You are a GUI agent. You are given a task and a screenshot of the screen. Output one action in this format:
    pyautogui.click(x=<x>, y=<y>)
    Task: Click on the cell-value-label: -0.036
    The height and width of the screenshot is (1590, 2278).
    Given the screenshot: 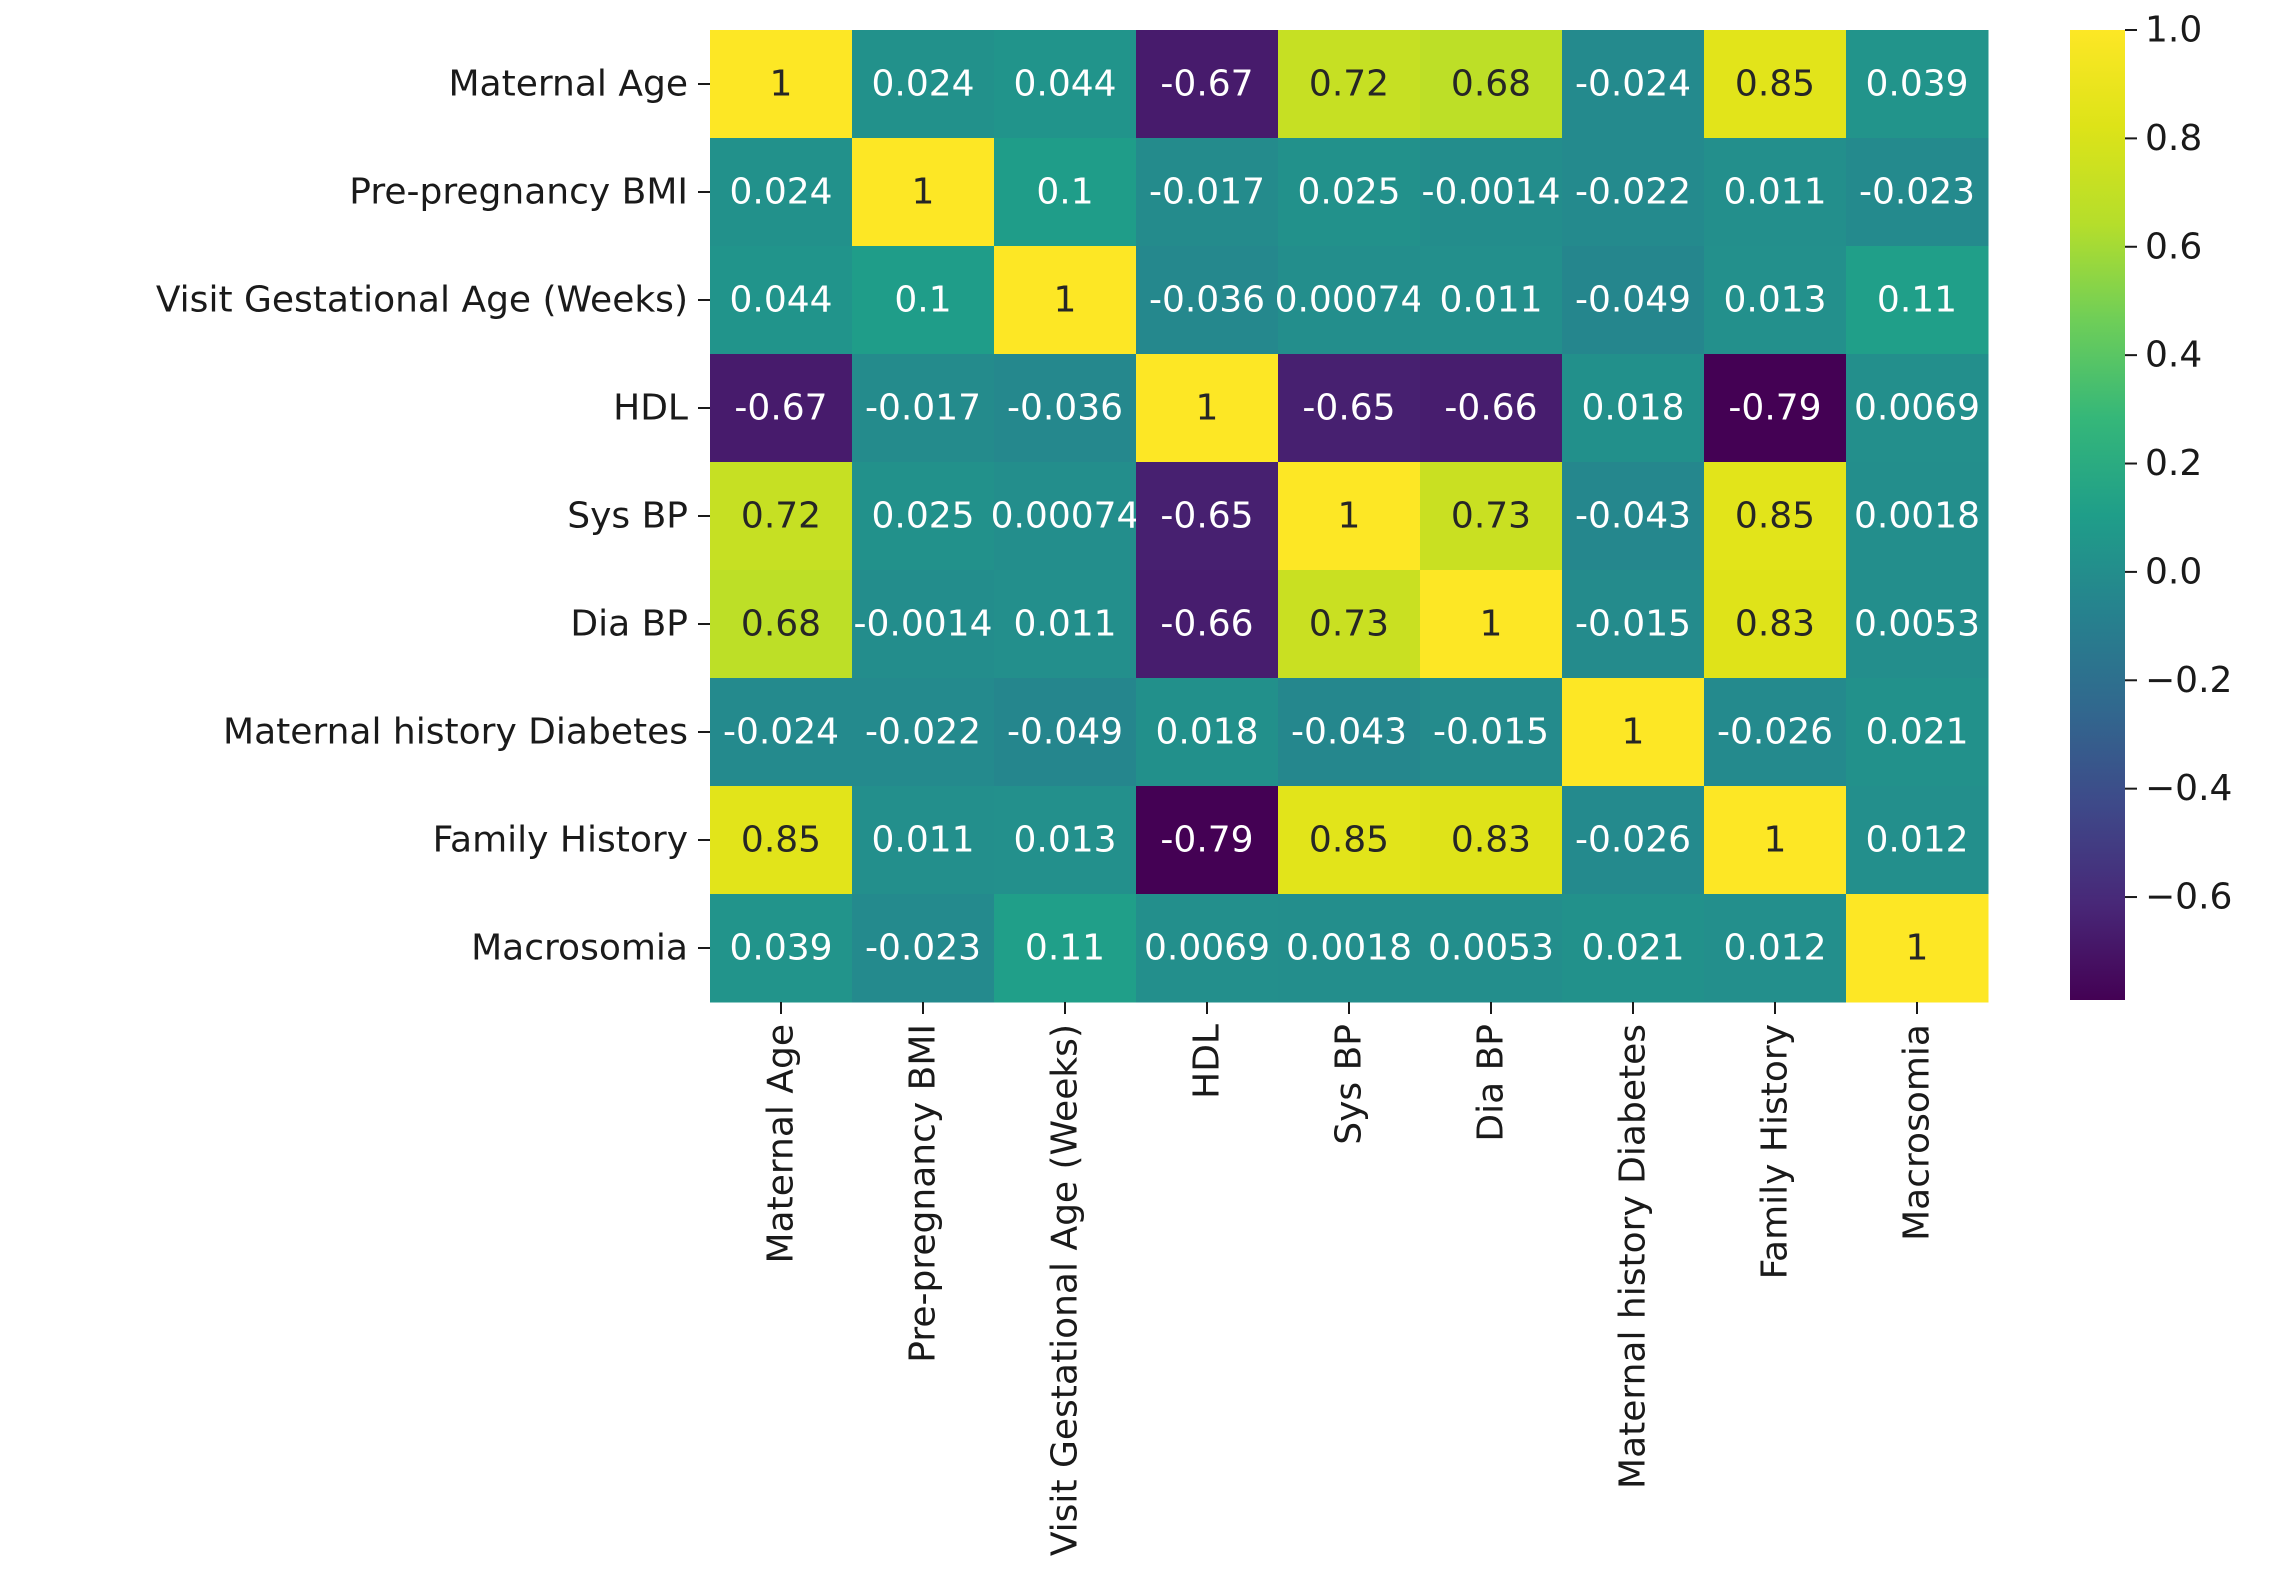 What is the action you would take?
    pyautogui.click(x=1065, y=408)
    